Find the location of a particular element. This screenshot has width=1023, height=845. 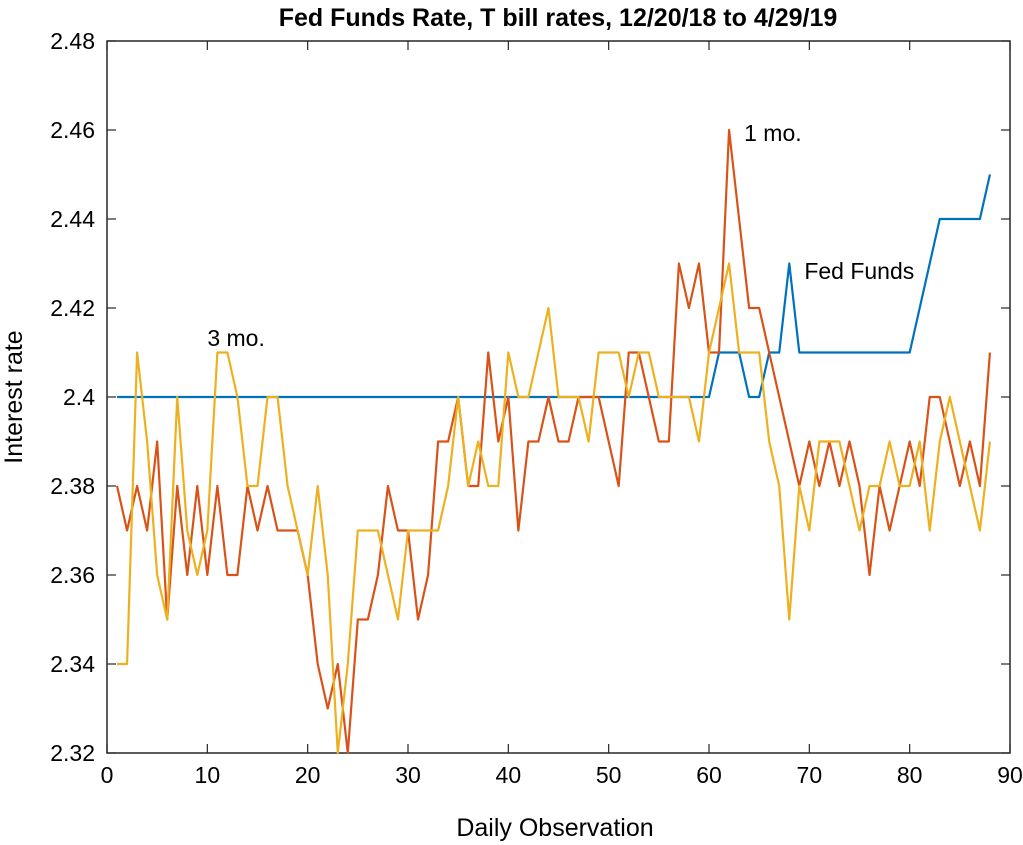

y-tick-label: 2.38 is located at coordinates (72, 486).